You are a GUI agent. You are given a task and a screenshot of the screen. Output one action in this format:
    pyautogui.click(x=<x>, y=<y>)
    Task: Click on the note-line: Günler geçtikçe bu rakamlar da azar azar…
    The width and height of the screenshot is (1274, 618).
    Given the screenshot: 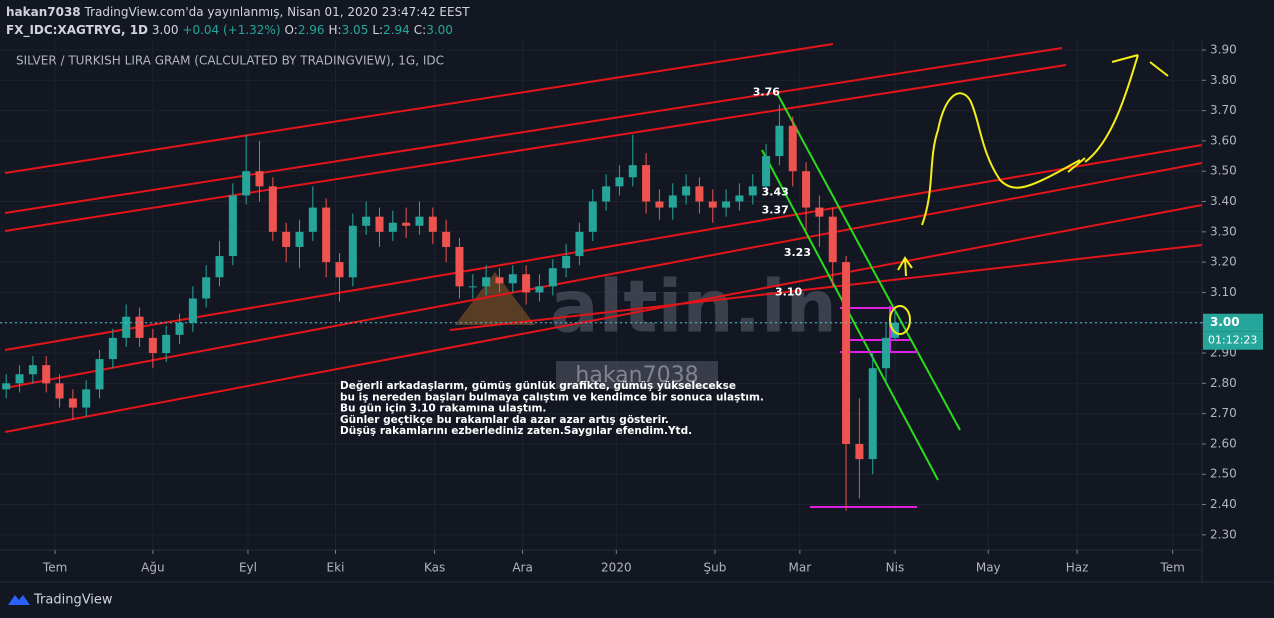 What is the action you would take?
    pyautogui.click(x=504, y=420)
    